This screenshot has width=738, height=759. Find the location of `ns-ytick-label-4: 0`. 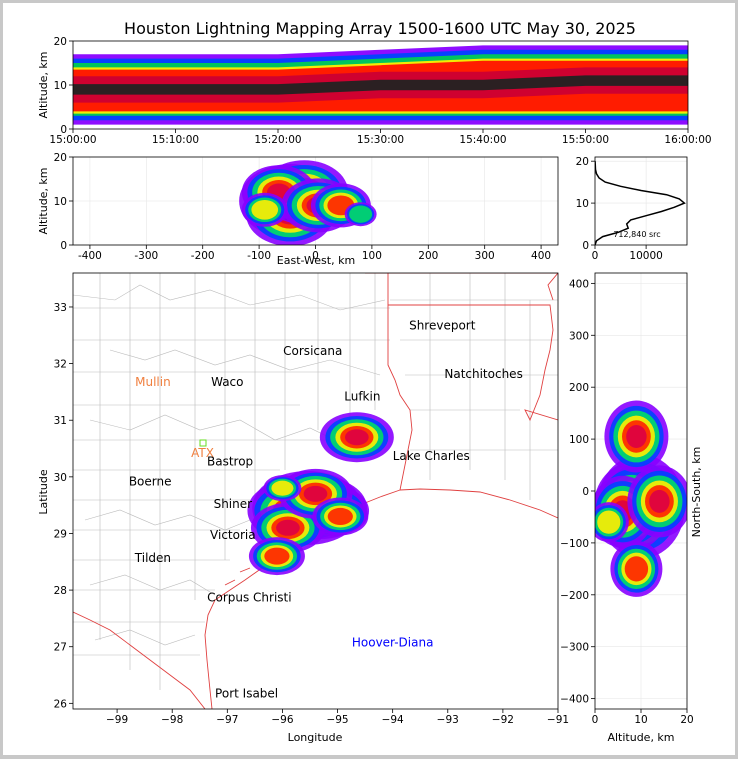

ns-ytick-label-4: 0 is located at coordinates (585, 492).